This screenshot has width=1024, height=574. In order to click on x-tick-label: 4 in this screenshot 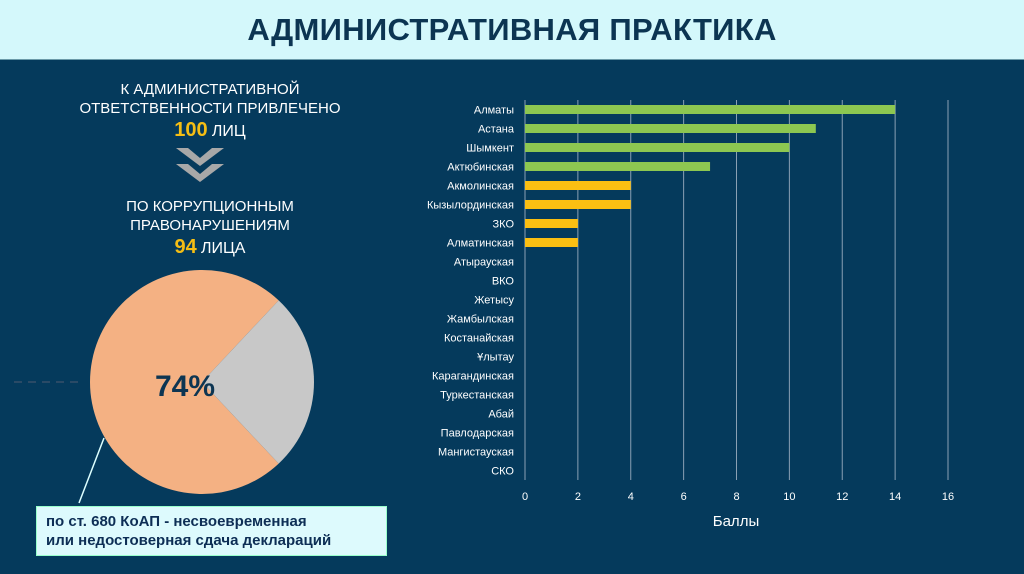, I will do `click(631, 497)`.